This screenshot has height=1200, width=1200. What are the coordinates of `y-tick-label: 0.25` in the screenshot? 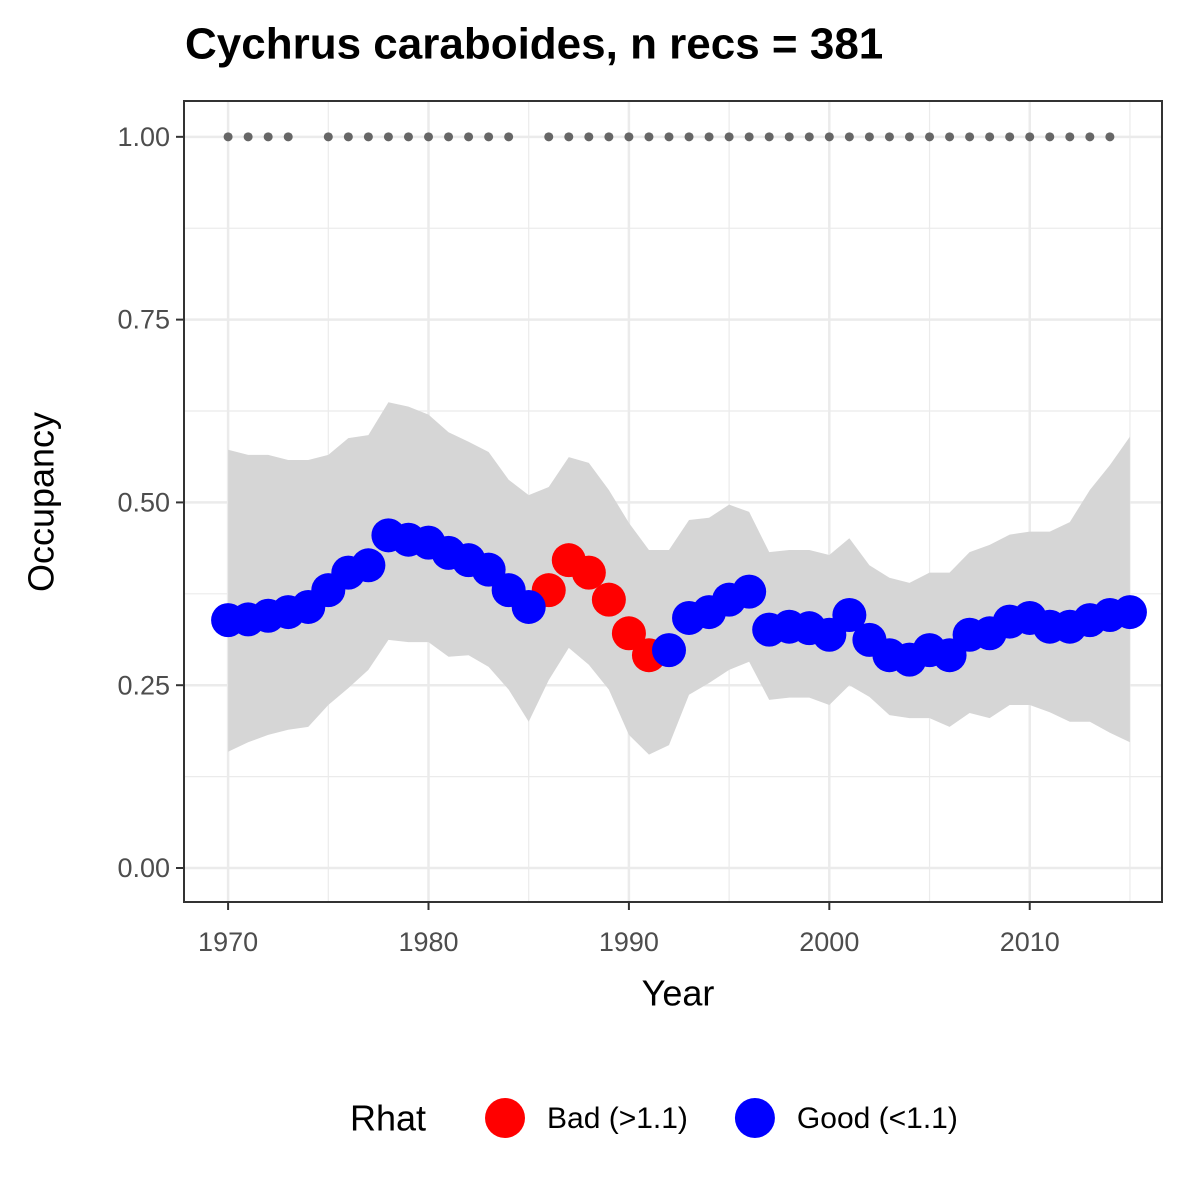 It's located at (143, 685).